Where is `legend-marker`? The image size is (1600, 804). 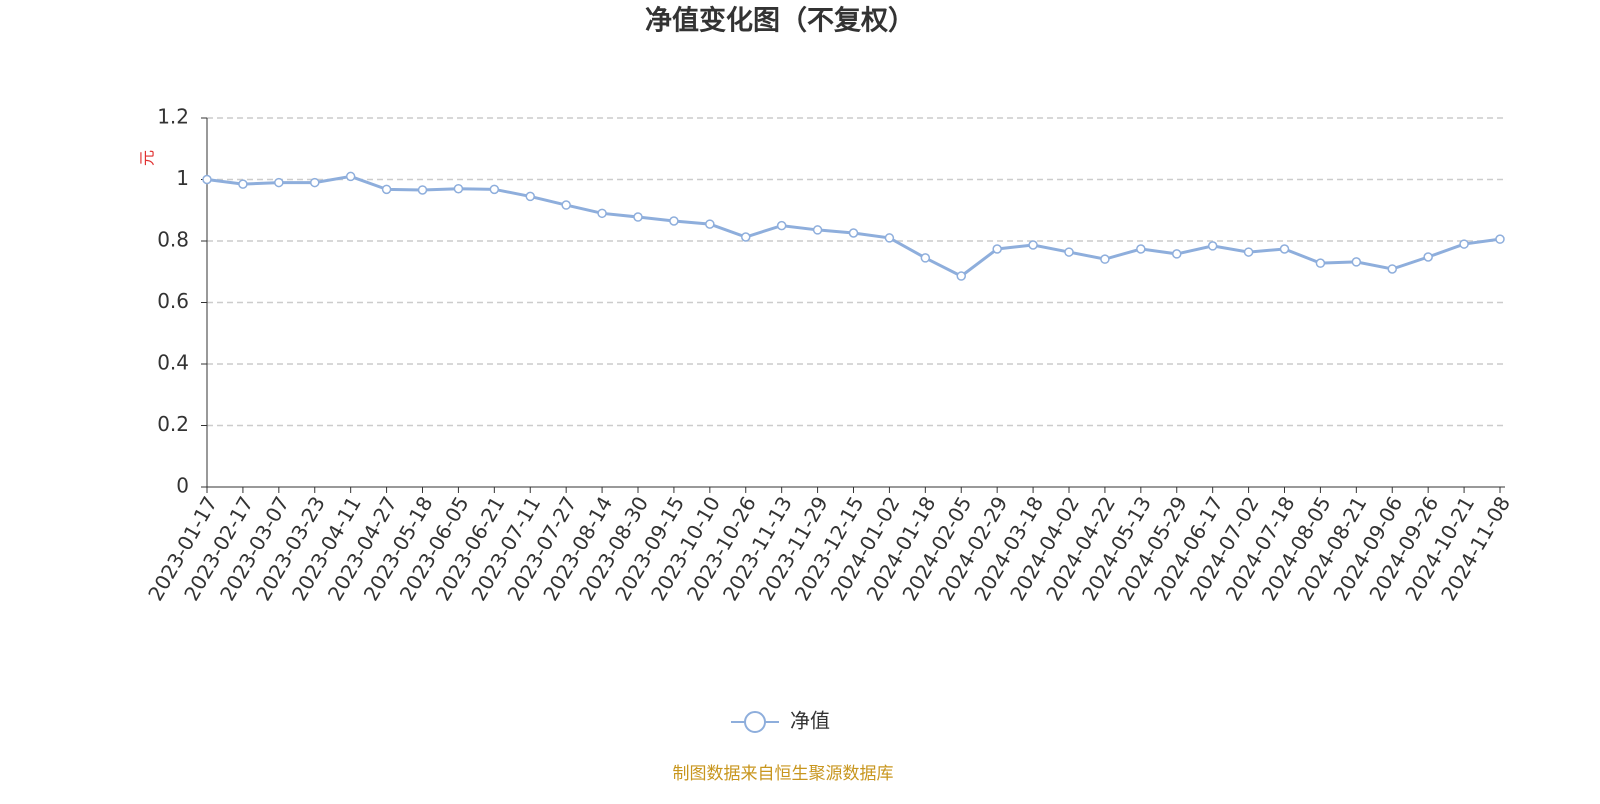 legend-marker is located at coordinates (755, 722).